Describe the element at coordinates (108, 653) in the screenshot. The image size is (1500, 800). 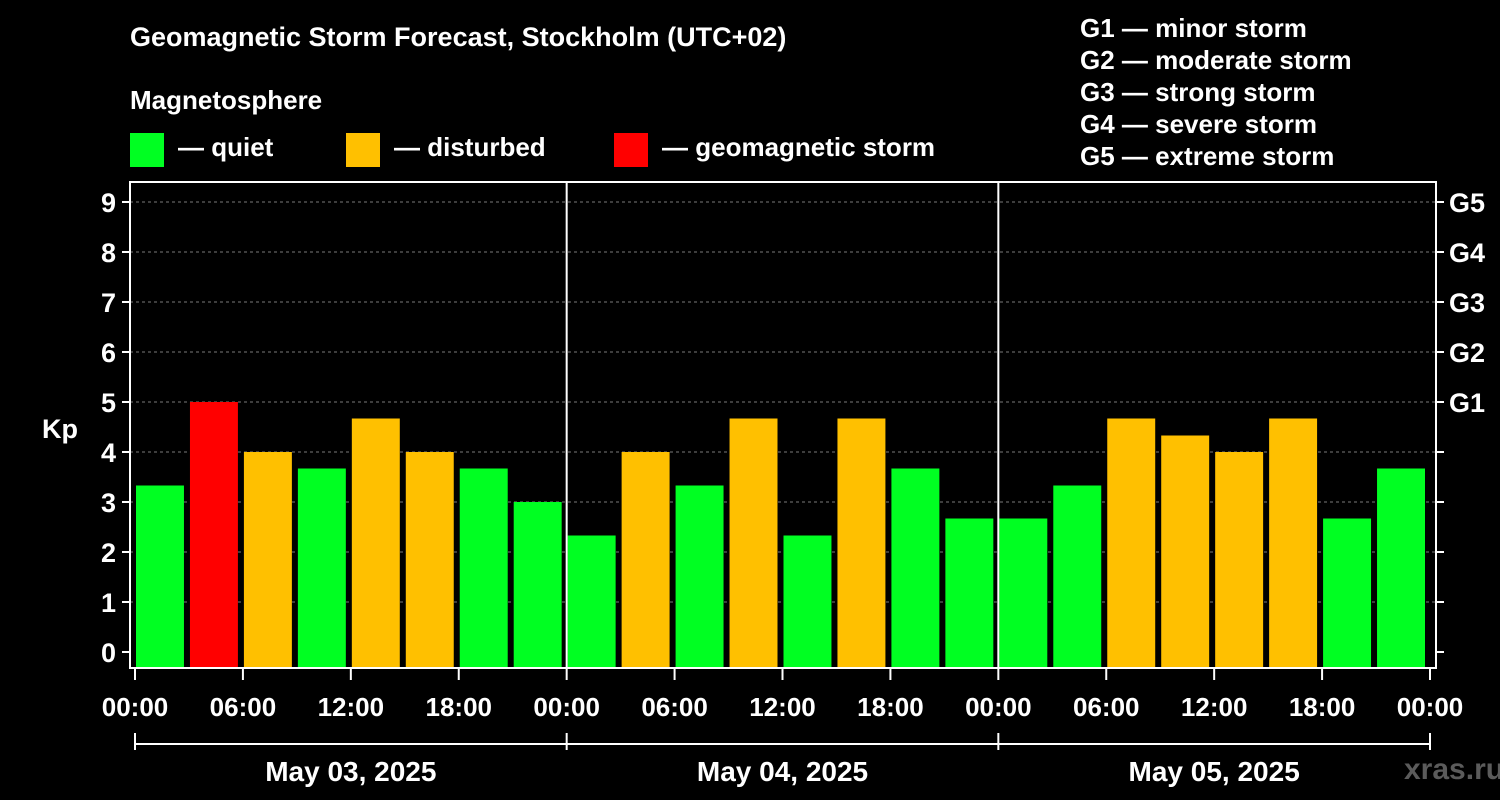
I see `y-tick-label: 0` at that location.